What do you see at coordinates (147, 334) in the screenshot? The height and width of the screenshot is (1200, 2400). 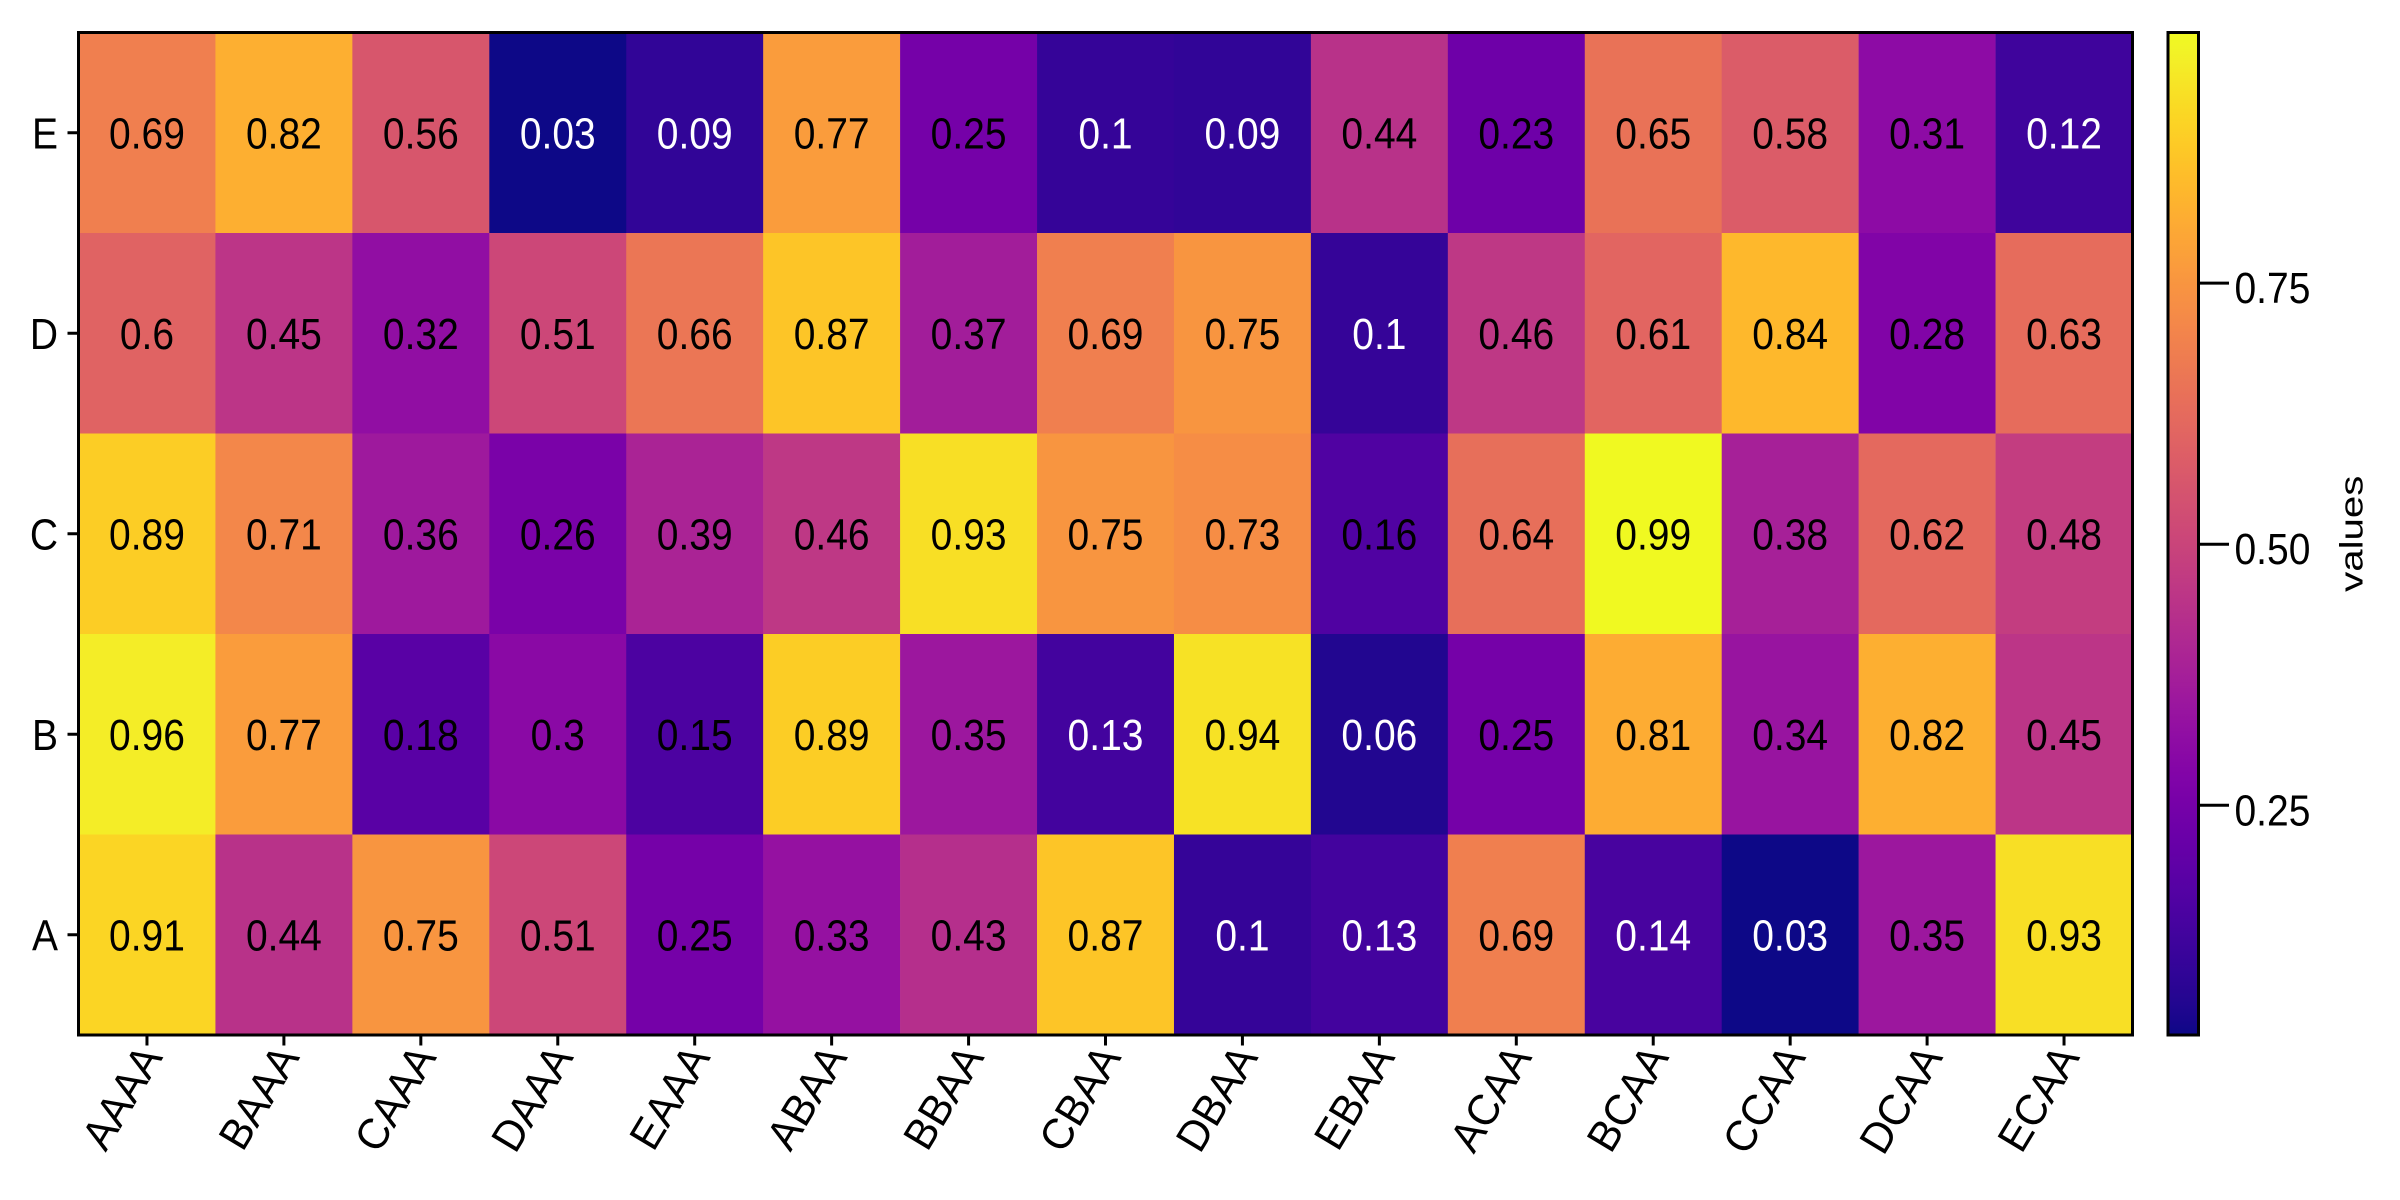 I see `svg-text: 0.6` at bounding box center [147, 334].